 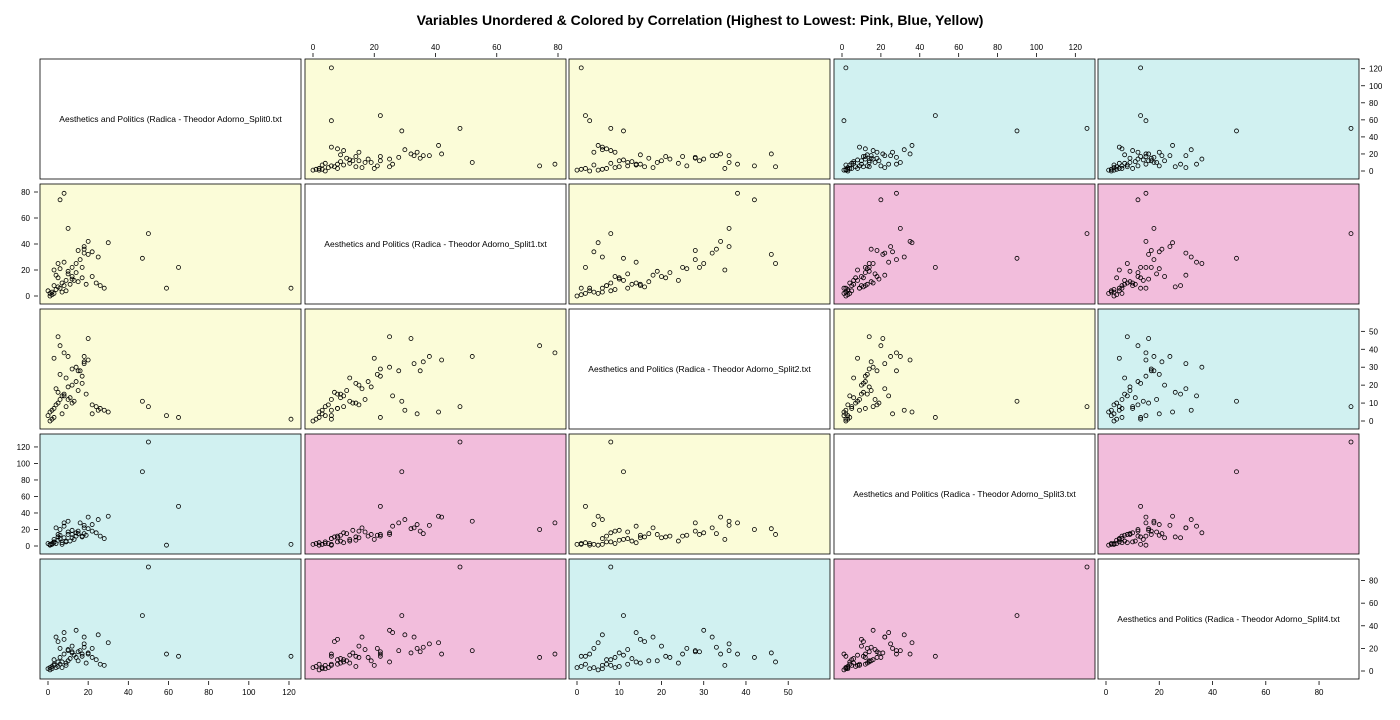 What do you see at coordinates (1373, 626) in the screenshot?
I see `y-tick-label-r5-2: 40` at bounding box center [1373, 626].